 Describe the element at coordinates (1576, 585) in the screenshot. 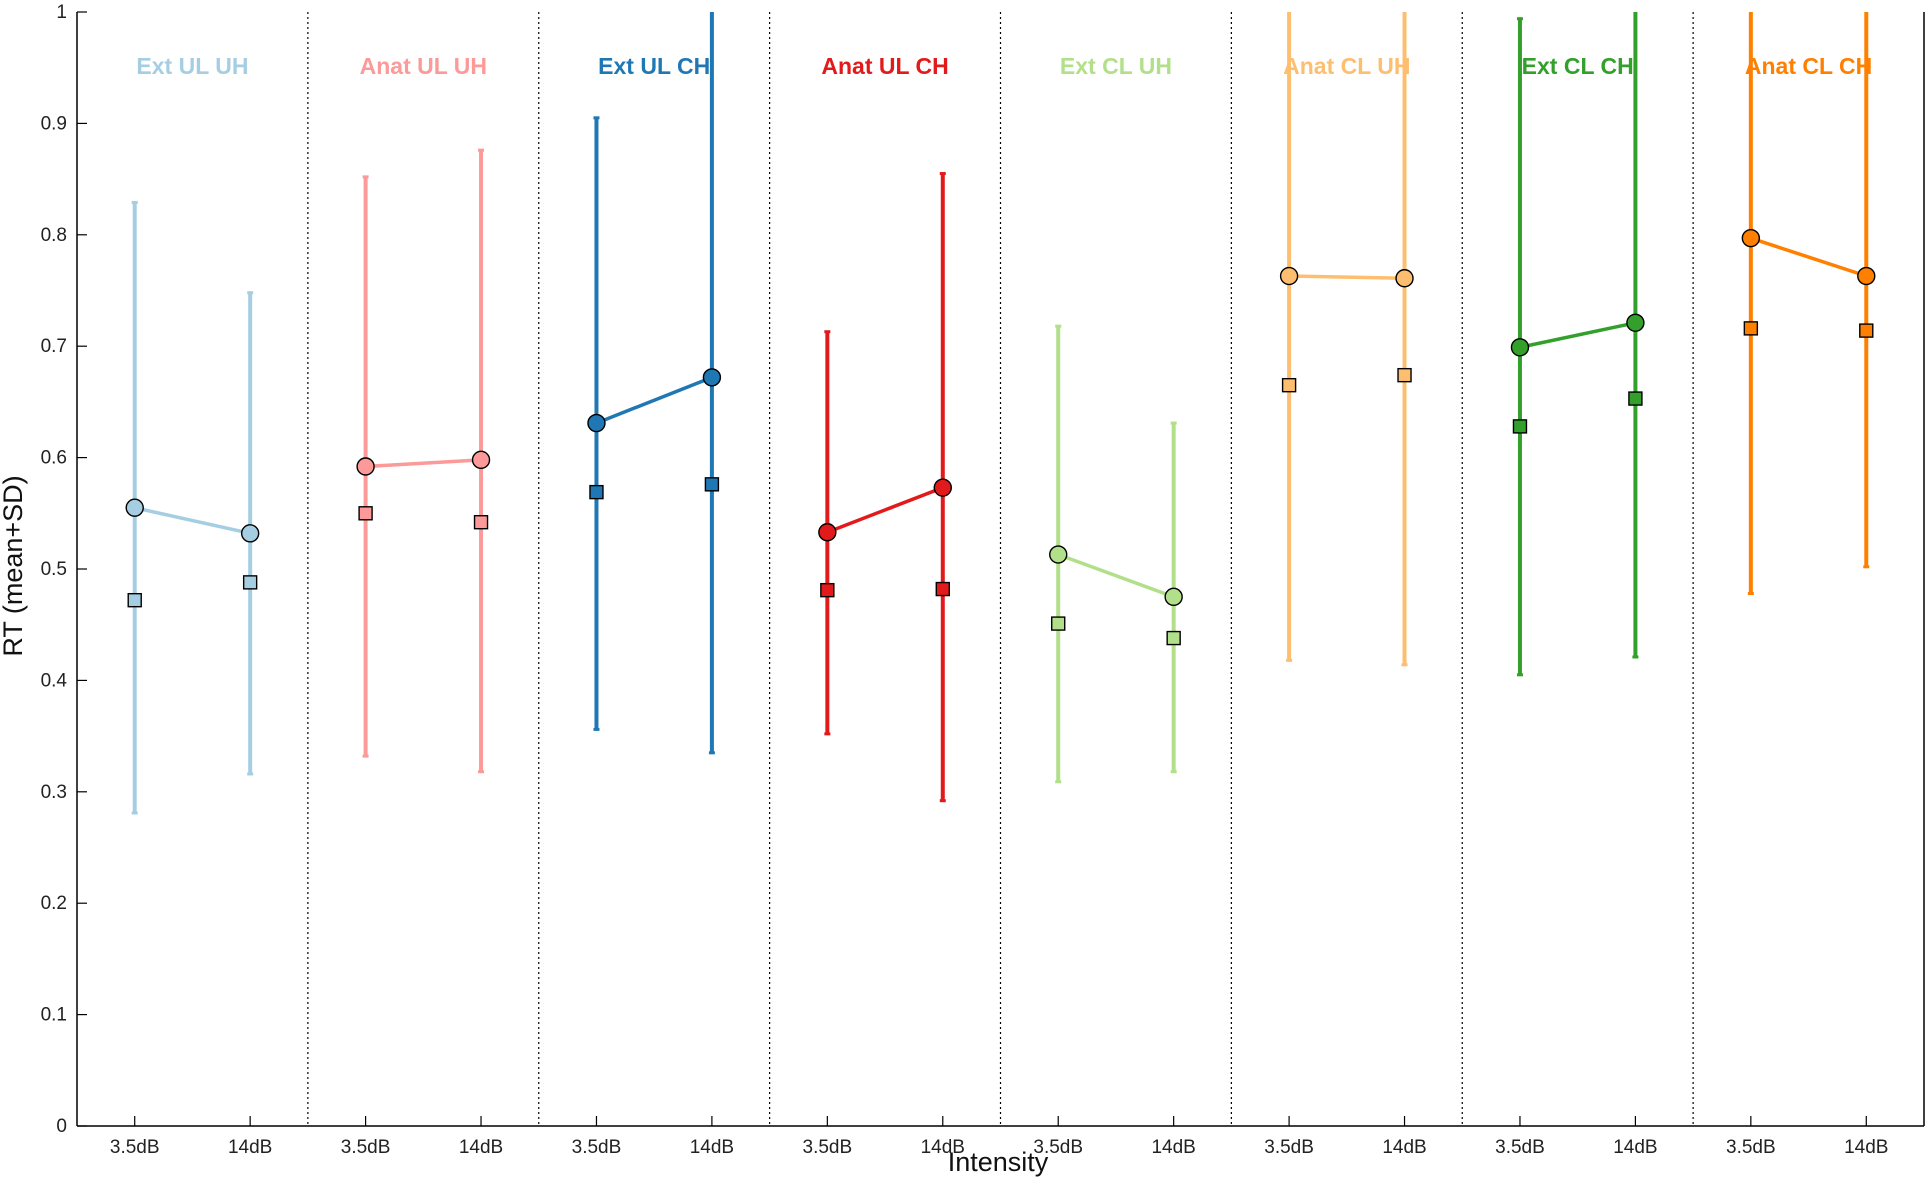

I see `panel: 3.5dB 14dB Ext CL CH` at that location.